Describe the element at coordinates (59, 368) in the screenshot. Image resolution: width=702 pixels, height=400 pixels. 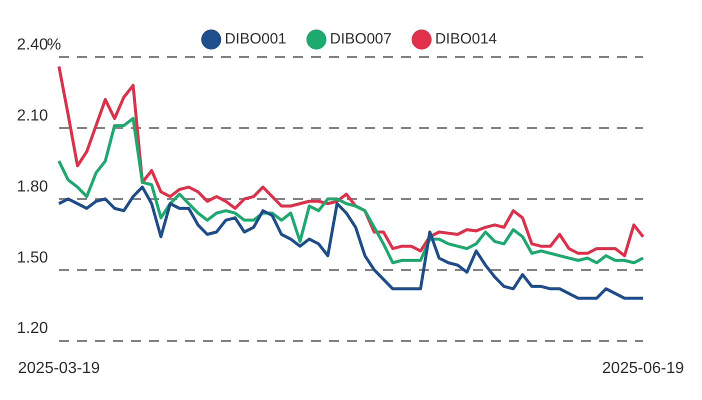
I see `x-tick-label: 2025-03-19` at that location.